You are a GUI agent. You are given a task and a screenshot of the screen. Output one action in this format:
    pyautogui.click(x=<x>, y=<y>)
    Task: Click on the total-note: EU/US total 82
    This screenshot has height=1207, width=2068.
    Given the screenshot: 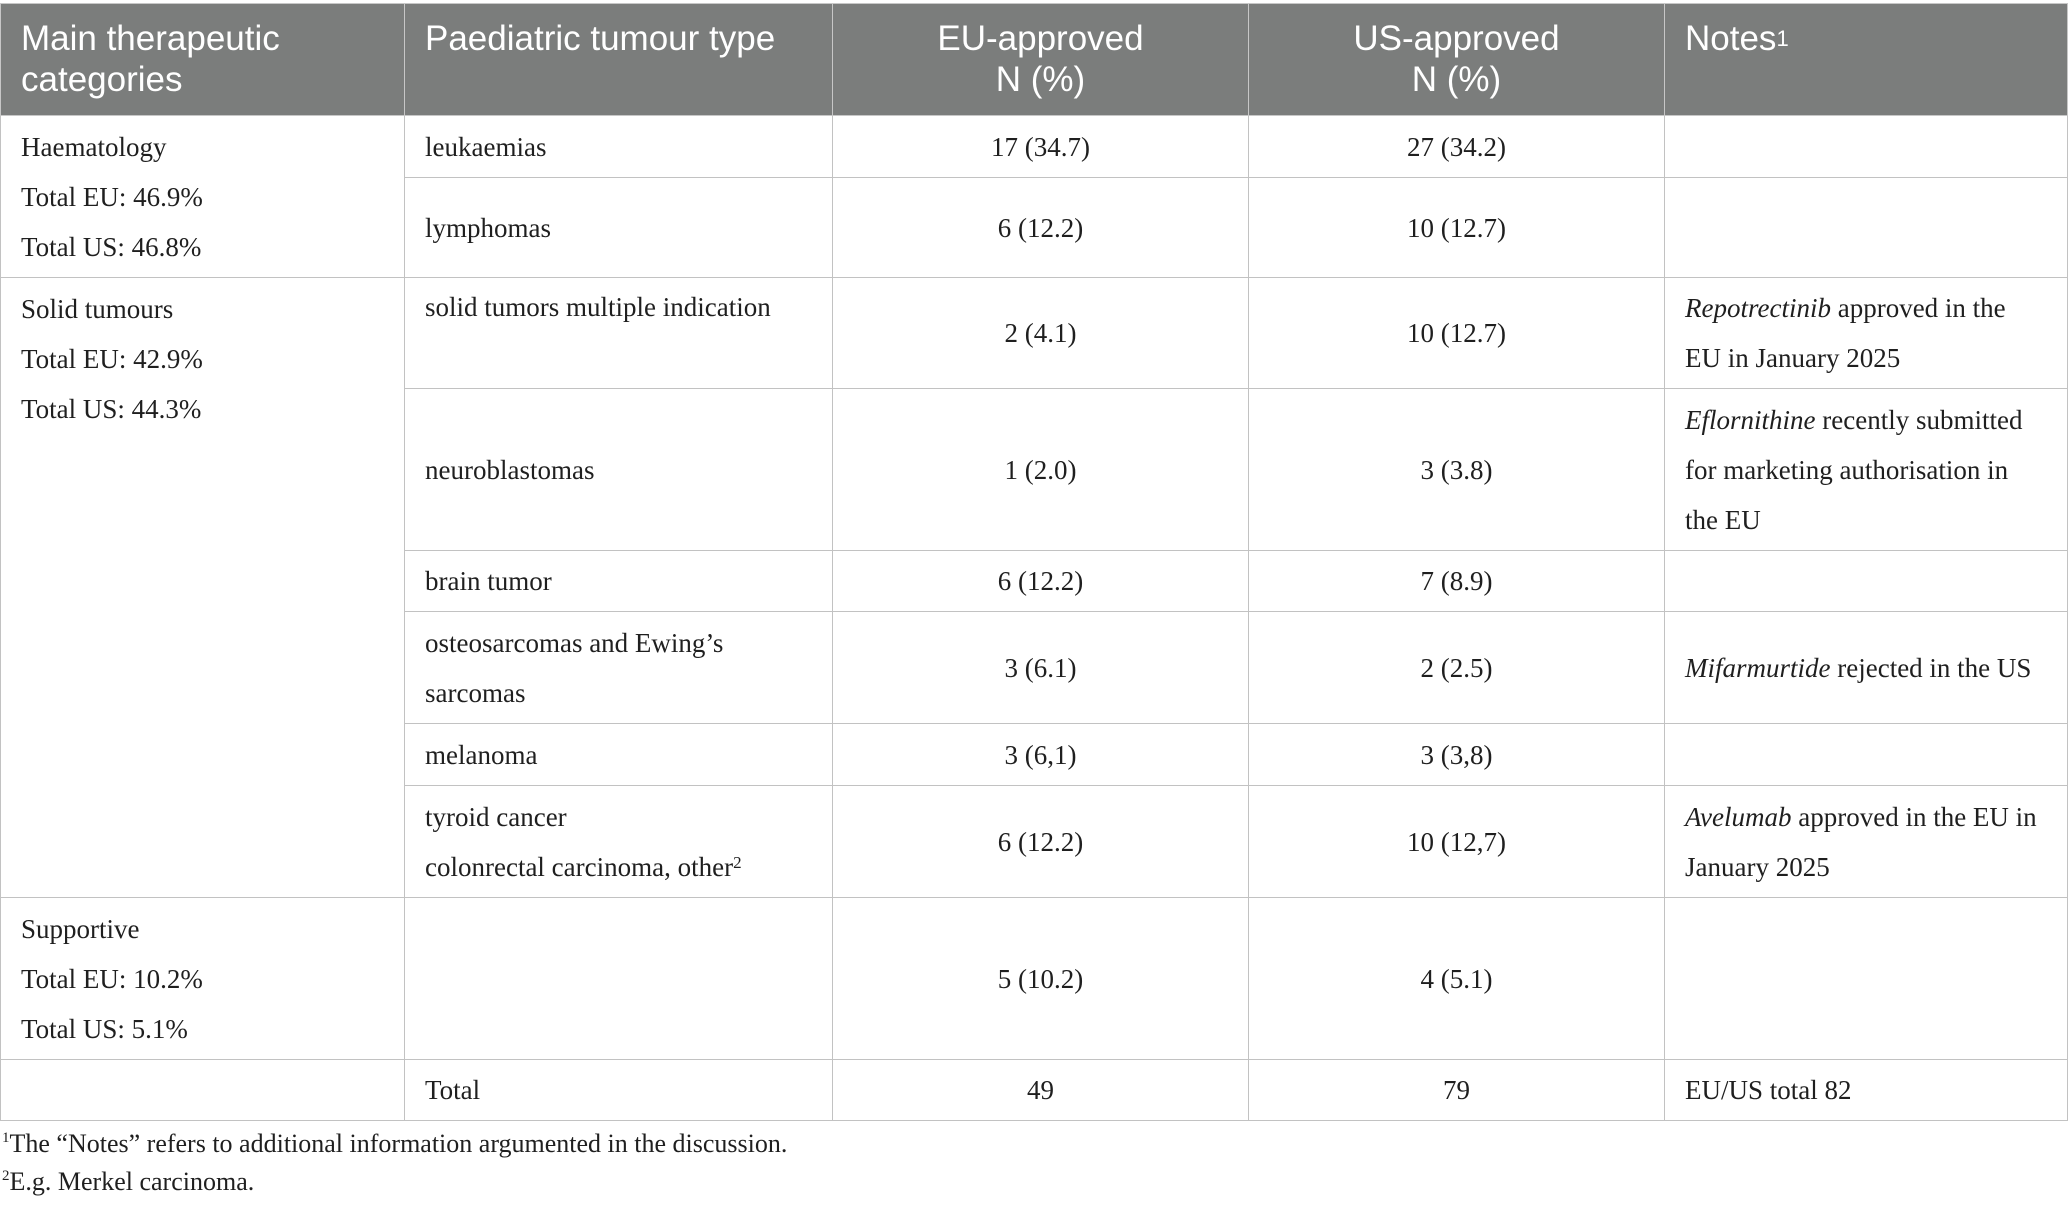 What is the action you would take?
    pyautogui.click(x=1866, y=1090)
    